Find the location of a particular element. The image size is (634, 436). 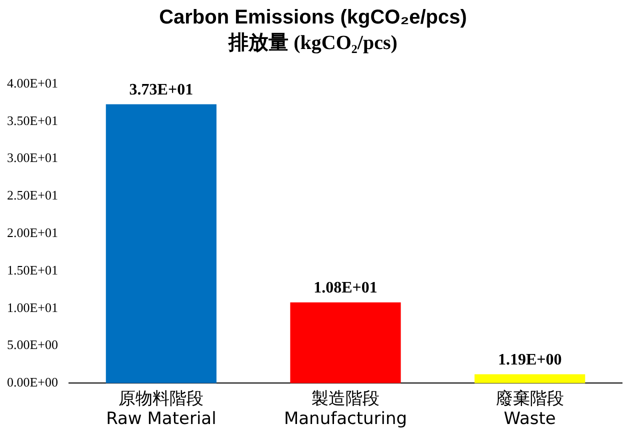

data-label: 1.19E+00 is located at coordinates (530, 359).